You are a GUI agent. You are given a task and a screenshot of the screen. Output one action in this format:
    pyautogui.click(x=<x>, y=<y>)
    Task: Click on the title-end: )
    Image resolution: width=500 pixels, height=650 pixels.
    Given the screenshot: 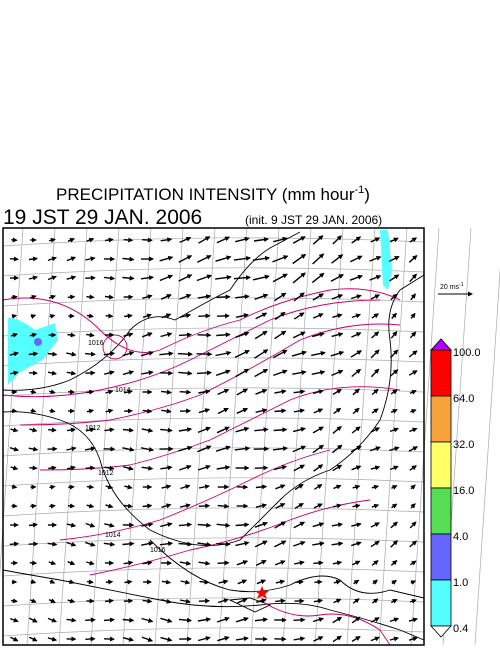 What is the action you would take?
    pyautogui.click(x=367, y=194)
    